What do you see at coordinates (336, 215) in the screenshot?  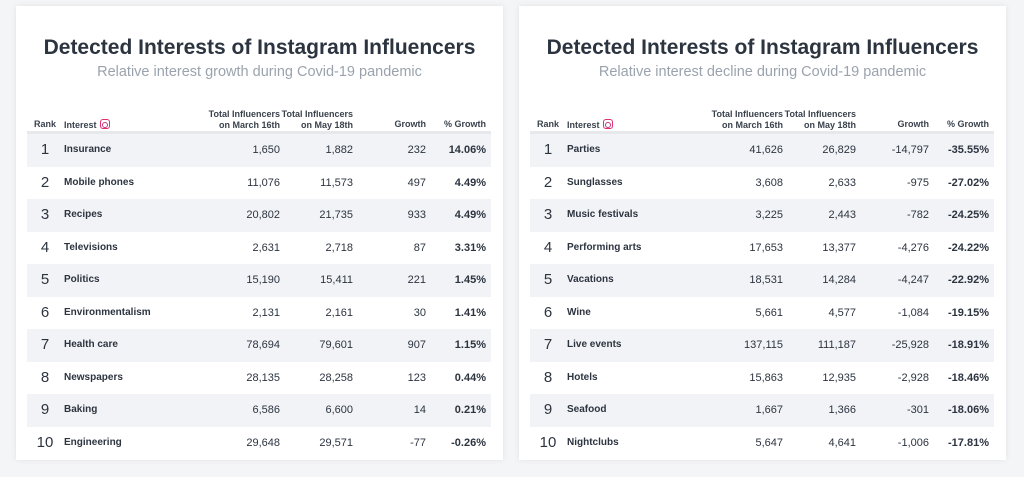 I see `cell-may-total: 21,735` at bounding box center [336, 215].